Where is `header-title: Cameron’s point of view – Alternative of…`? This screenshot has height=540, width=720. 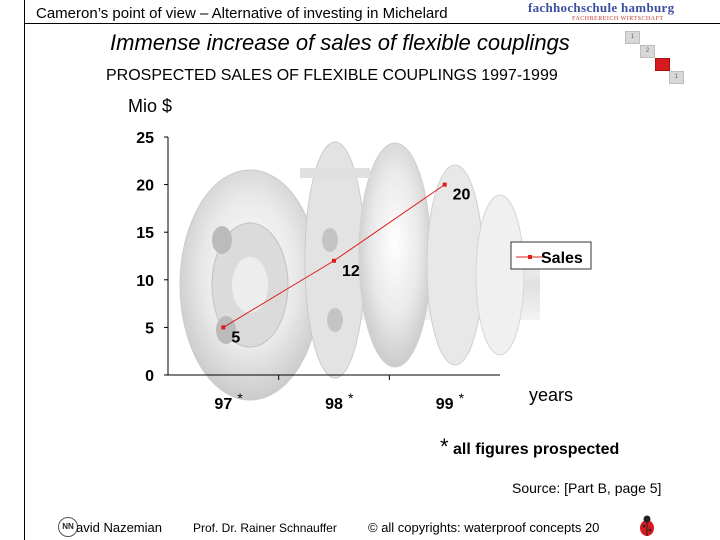
header-title: Cameron’s point of view – Alternative of… is located at coordinates (242, 13).